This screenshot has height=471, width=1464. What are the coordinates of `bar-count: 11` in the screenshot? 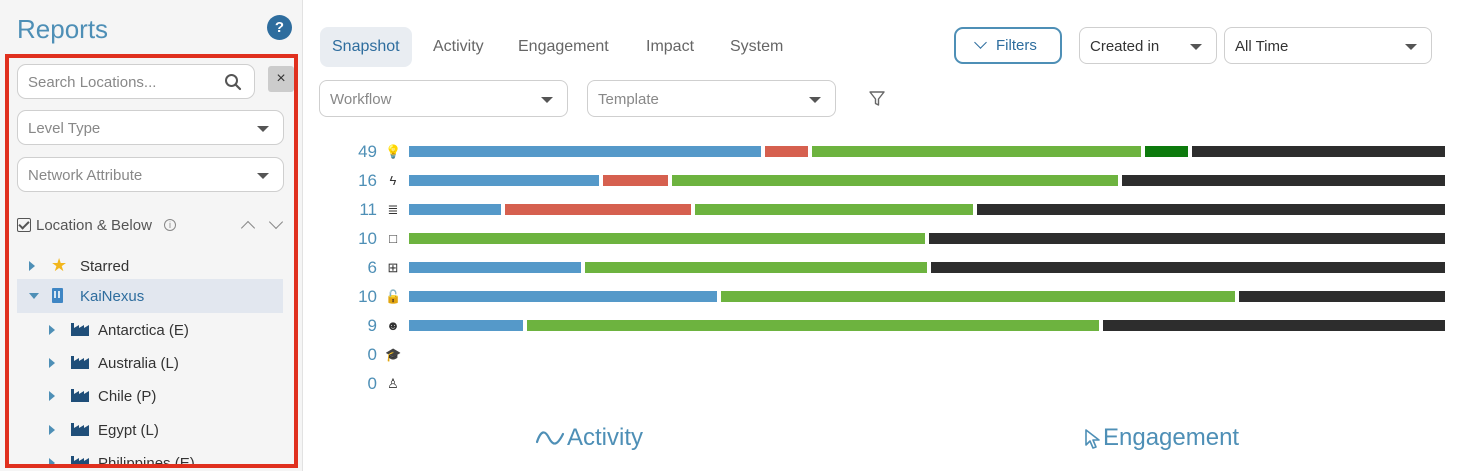 It's located at (368, 209).